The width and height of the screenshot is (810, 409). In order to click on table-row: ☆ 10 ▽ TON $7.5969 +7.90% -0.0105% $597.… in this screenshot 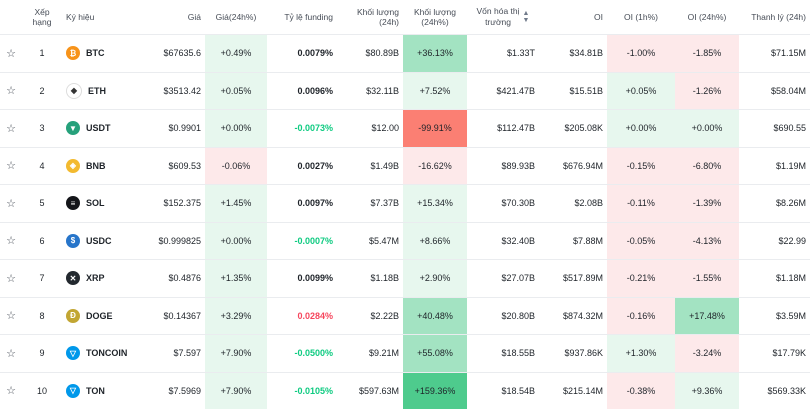, I will do `click(405, 390)`.